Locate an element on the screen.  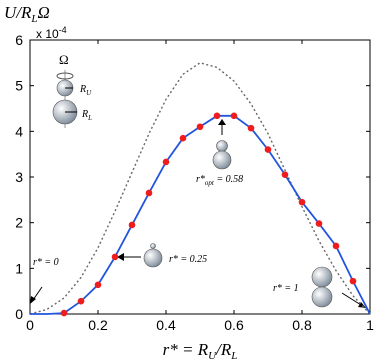
y-tick-label: 6 is located at coordinates (19, 40).